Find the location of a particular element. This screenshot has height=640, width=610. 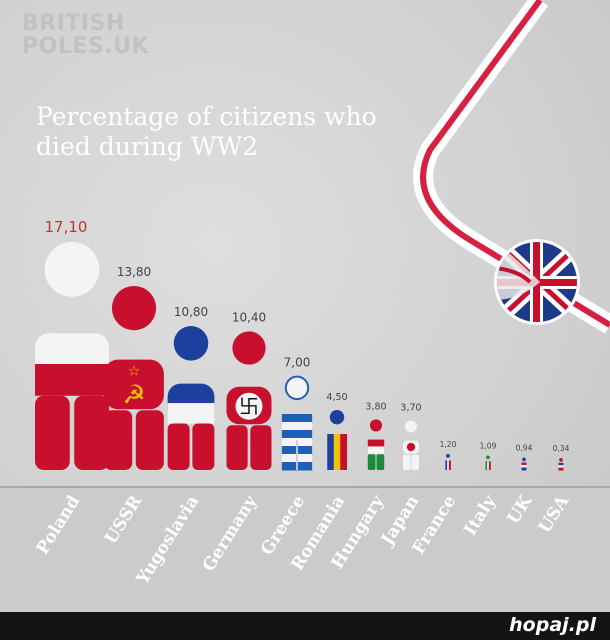

value-label: 0,34 is located at coordinates (561, 448).